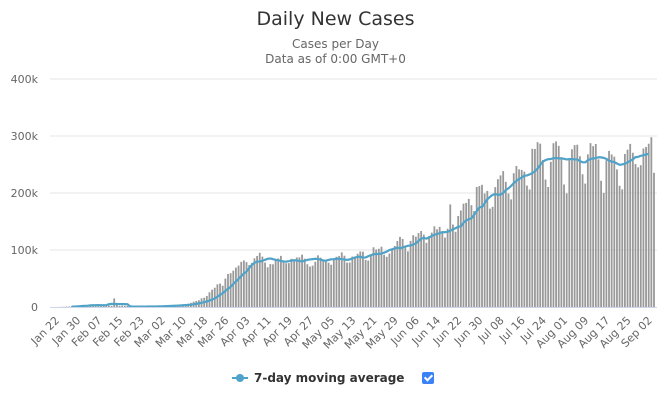 This screenshot has height=401, width=671. What do you see at coordinates (25, 79) in the screenshot?
I see `y-tick-label: 400k` at bounding box center [25, 79].